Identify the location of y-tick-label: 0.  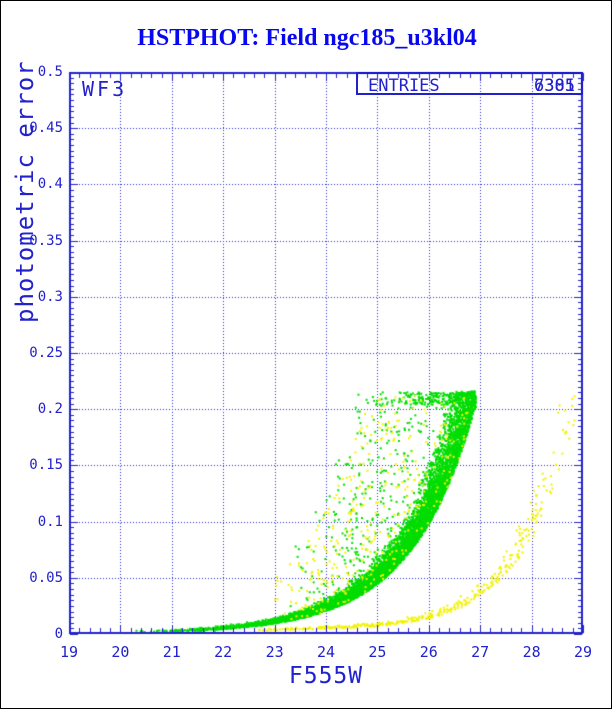
(58, 634).